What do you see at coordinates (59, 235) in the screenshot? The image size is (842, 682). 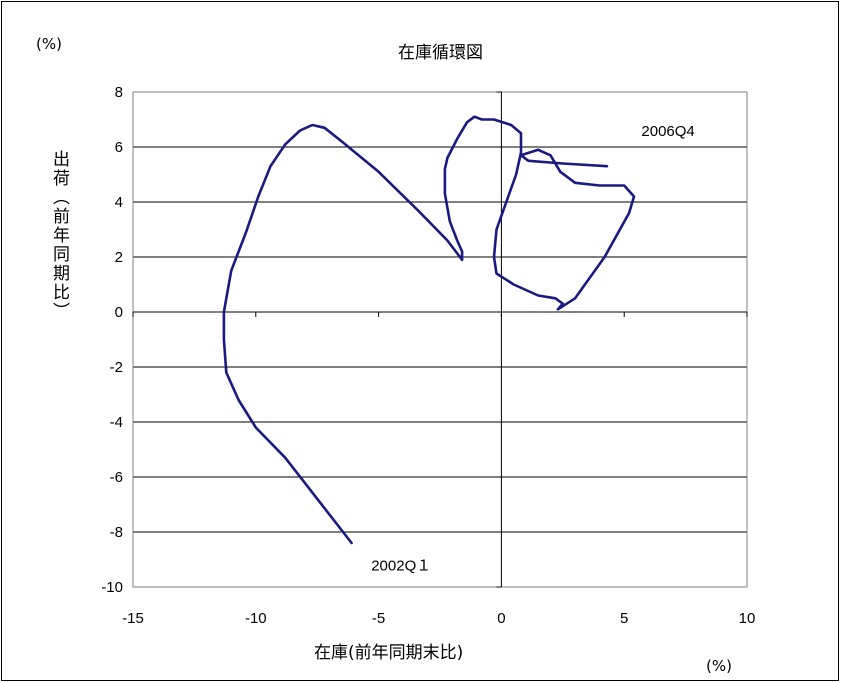 I see `y-axis-label: 出荷（前年同期比）` at bounding box center [59, 235].